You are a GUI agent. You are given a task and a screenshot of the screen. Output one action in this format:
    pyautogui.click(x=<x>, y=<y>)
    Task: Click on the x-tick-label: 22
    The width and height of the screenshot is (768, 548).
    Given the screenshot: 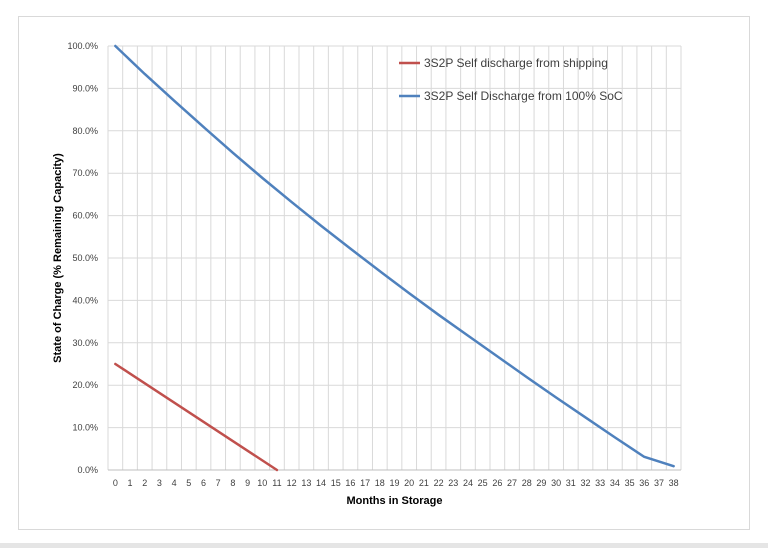 What is the action you would take?
    pyautogui.click(x=439, y=483)
    